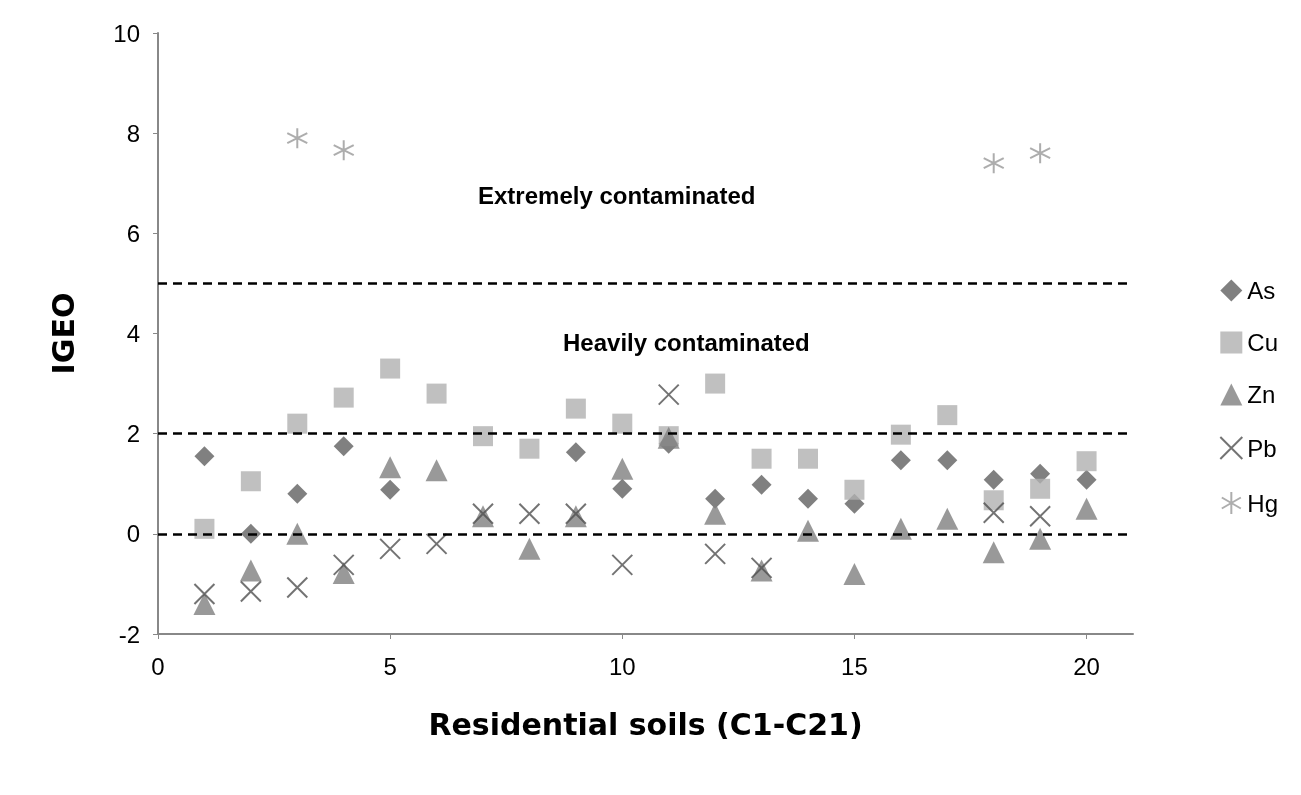 This screenshot has width=1301, height=795. Describe the element at coordinates (133, 133) in the screenshot. I see `y-tick-label: 8` at that location.